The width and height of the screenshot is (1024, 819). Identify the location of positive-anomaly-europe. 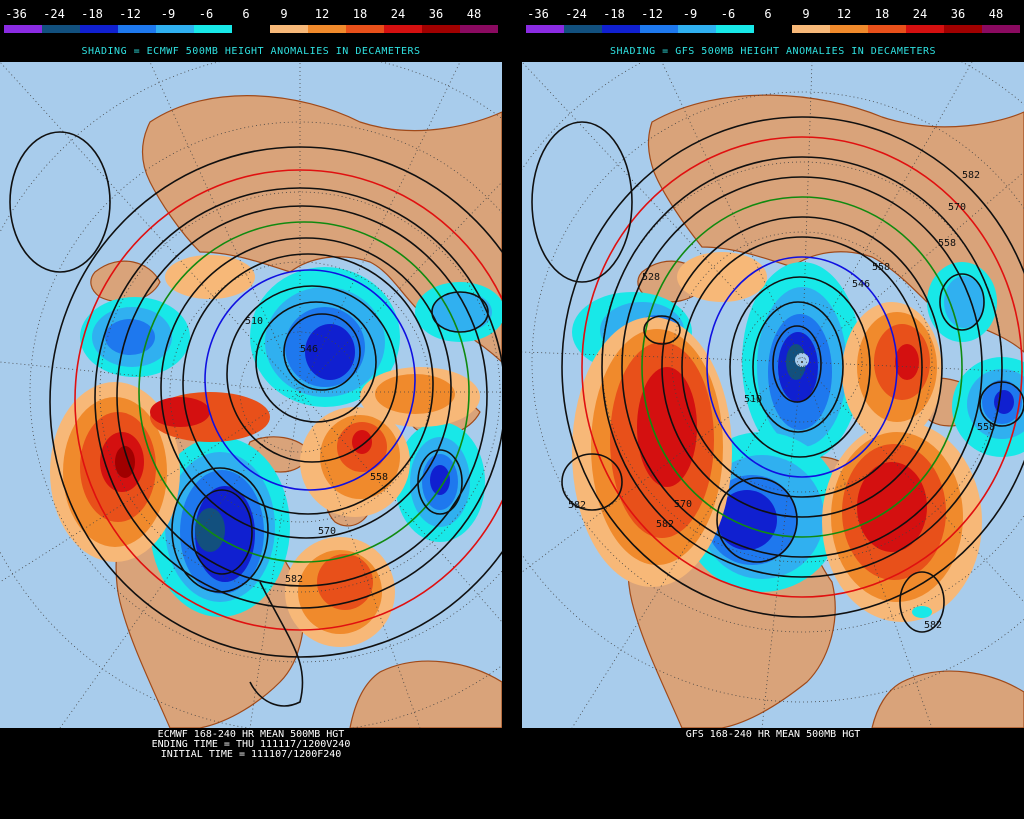
(420, 397).